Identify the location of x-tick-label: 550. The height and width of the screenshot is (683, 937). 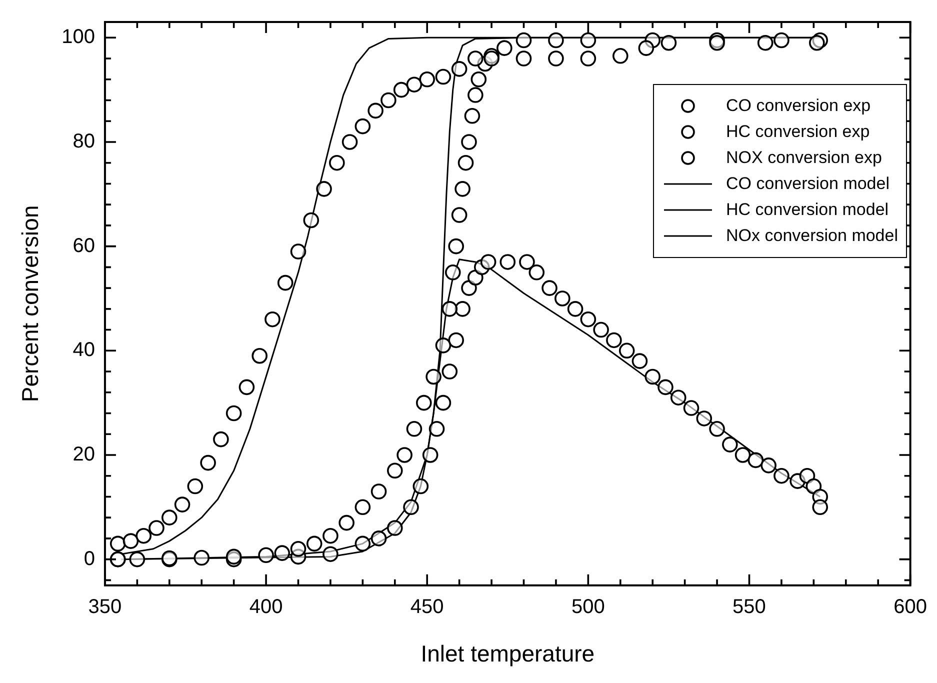
(749, 607).